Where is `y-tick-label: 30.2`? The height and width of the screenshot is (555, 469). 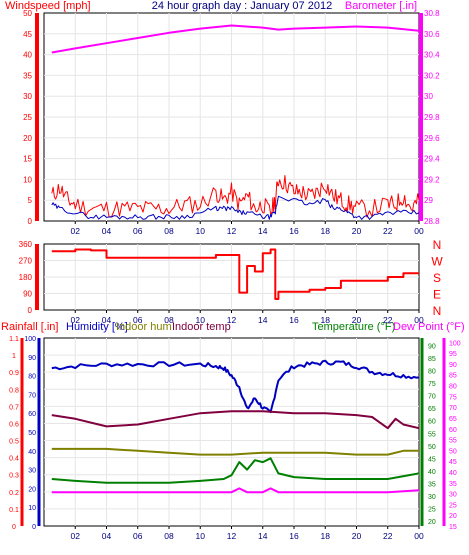 y-tick-label: 30.2 is located at coordinates (432, 75).